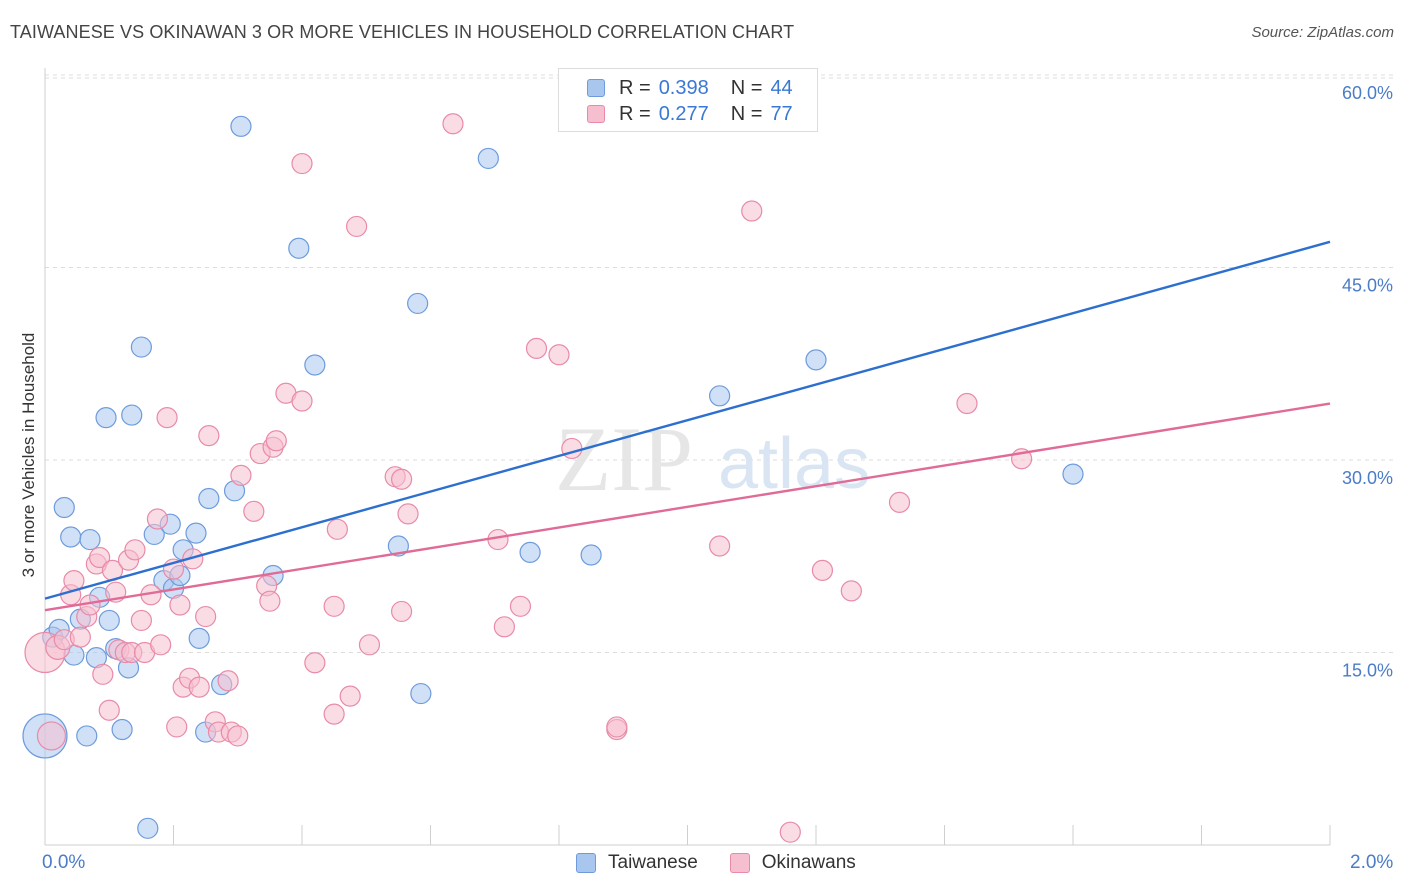 The image size is (1406, 892). I want to click on legend-r-value: 0.398, so click(683, 87).